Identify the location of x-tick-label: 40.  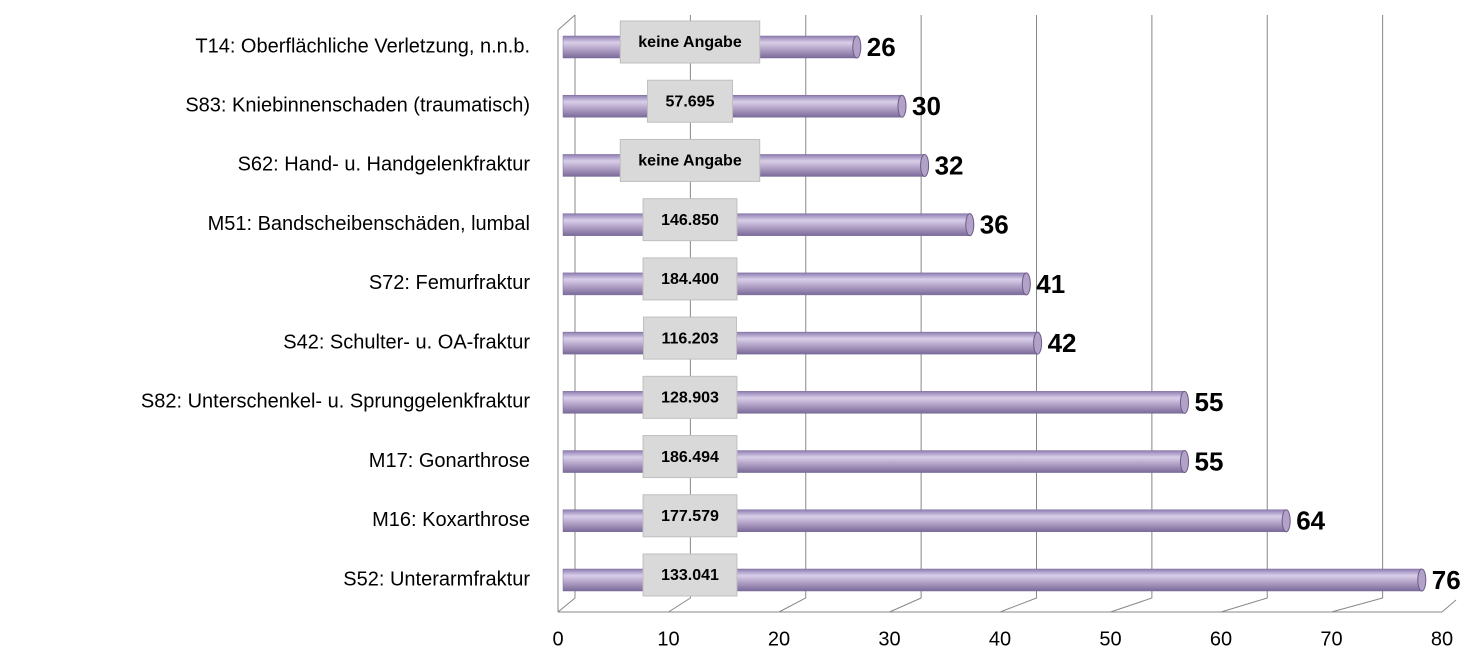
(1000, 639).